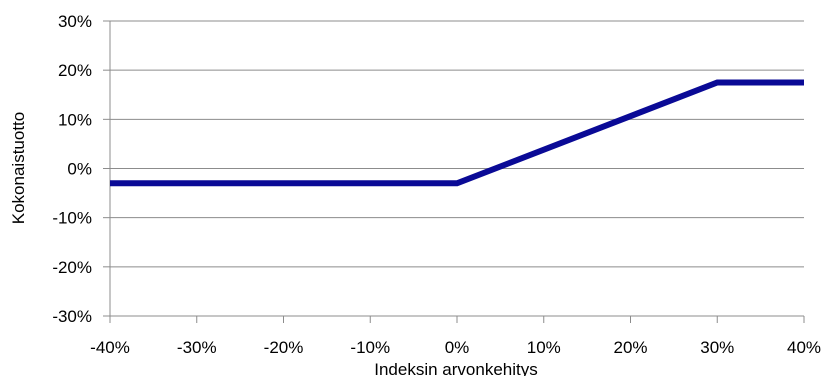 The height and width of the screenshot is (376, 824). I want to click on x-tick-label: 40%, so click(804, 347).